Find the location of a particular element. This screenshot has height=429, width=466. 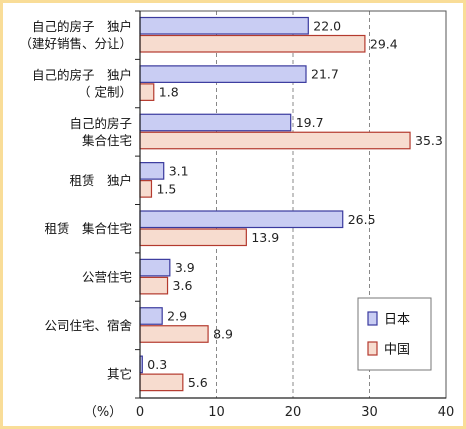

legend-box is located at coordinates (394, 334).